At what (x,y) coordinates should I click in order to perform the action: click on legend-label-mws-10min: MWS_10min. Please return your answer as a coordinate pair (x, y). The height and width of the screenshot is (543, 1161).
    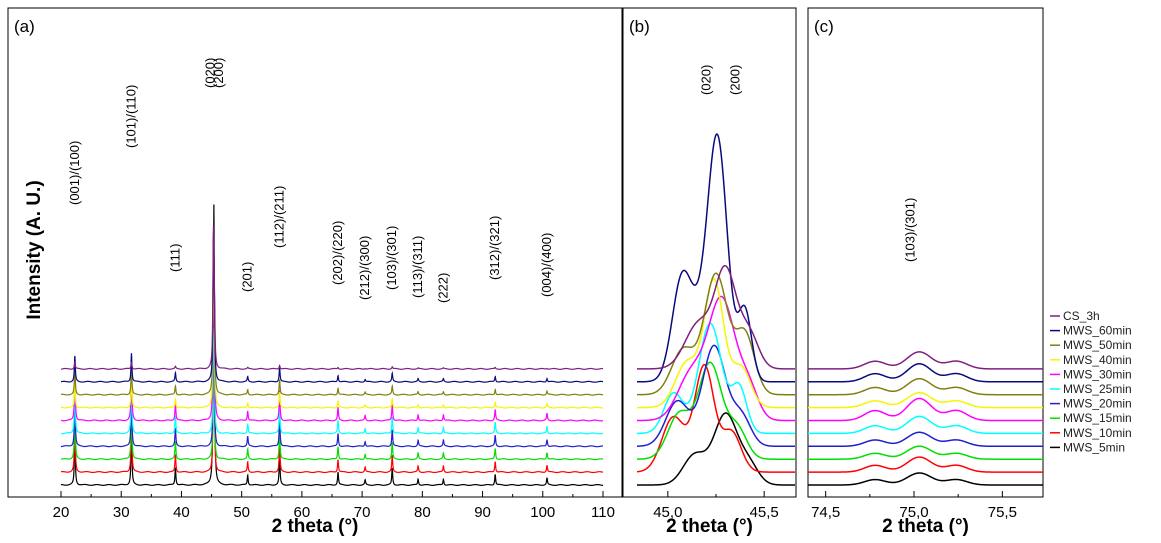
    Looking at the image, I should click on (1097, 433).